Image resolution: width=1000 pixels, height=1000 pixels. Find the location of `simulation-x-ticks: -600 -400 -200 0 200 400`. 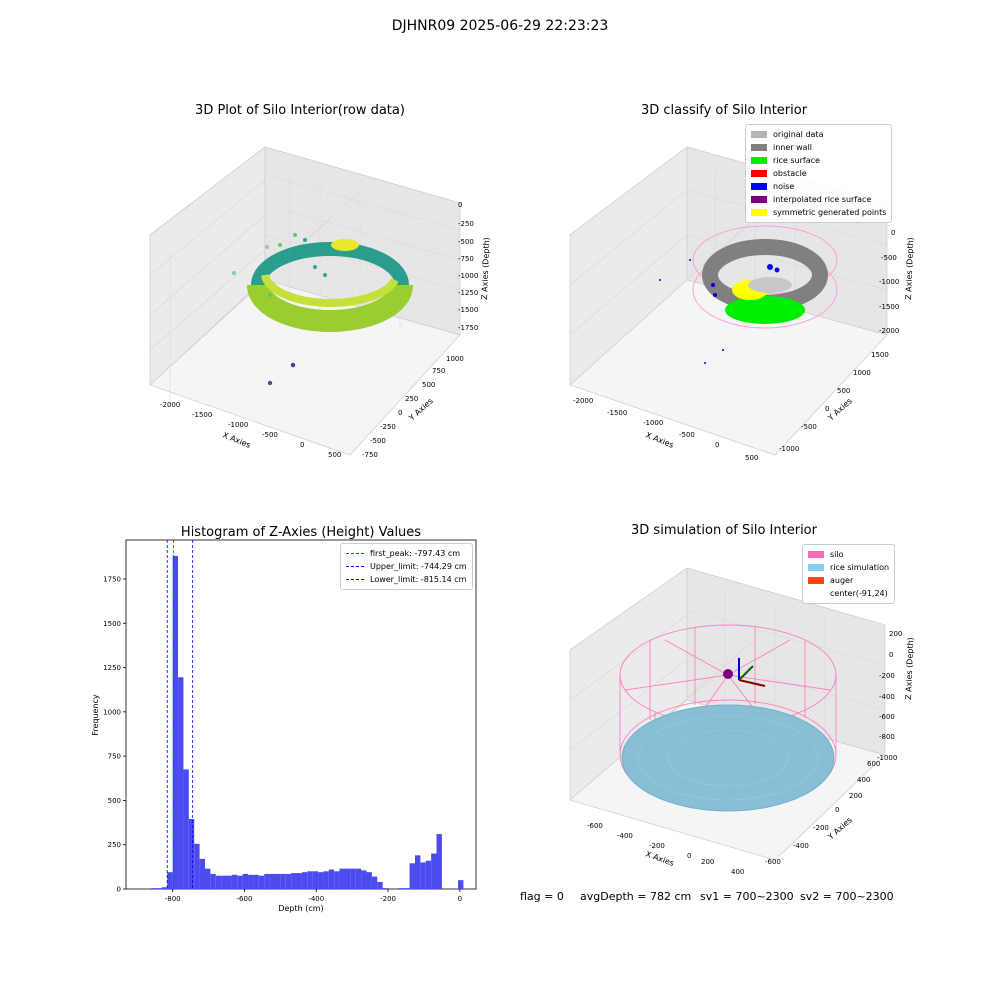

simulation-x-ticks: -600 -400 -200 0 200 400 is located at coordinates (665, 849).